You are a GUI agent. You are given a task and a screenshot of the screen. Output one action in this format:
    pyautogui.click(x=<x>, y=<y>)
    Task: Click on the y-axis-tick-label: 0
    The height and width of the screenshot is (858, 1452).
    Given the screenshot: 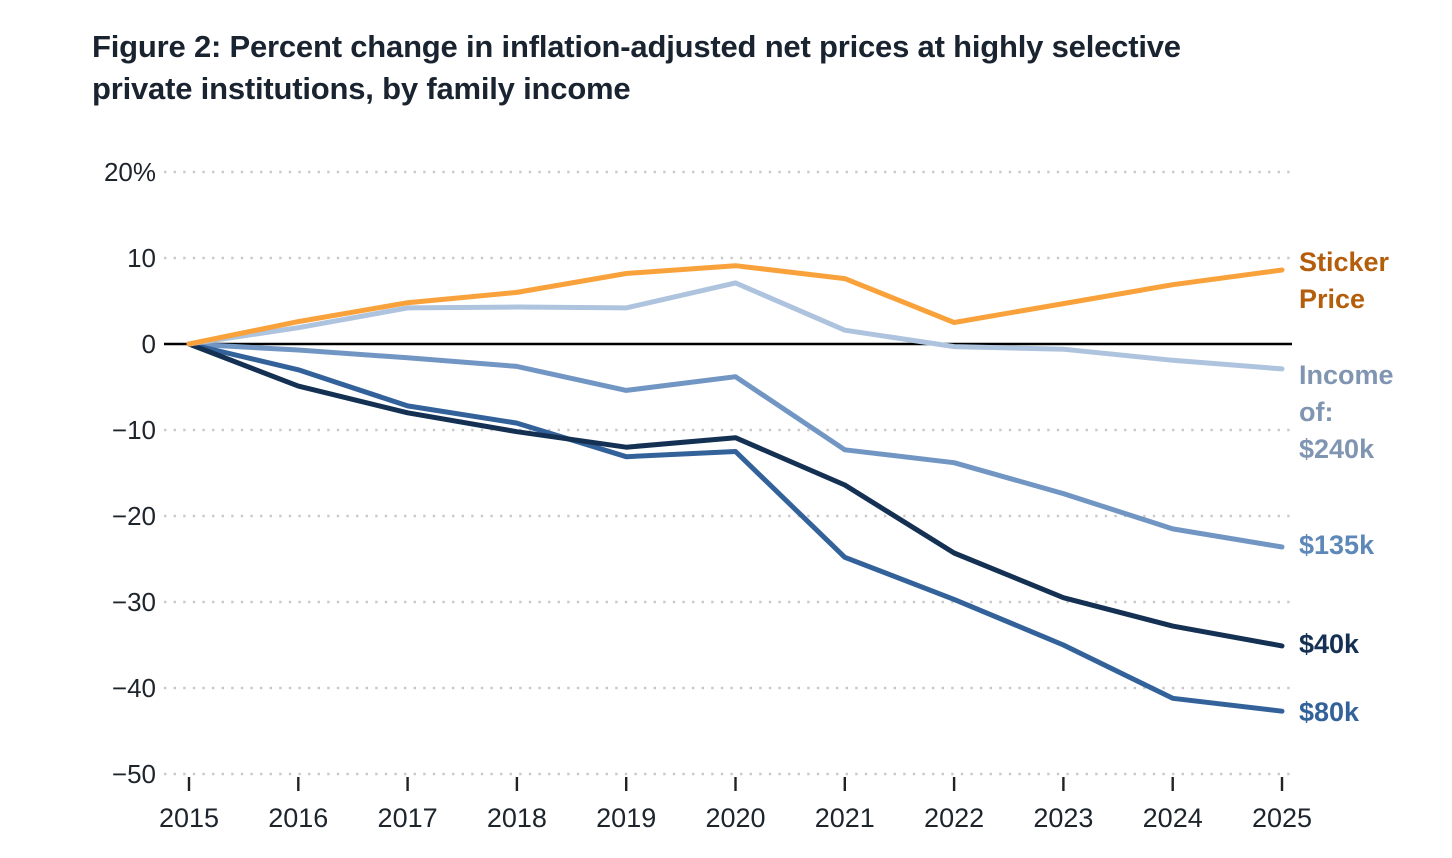 What is the action you would take?
    pyautogui.click(x=149, y=344)
    